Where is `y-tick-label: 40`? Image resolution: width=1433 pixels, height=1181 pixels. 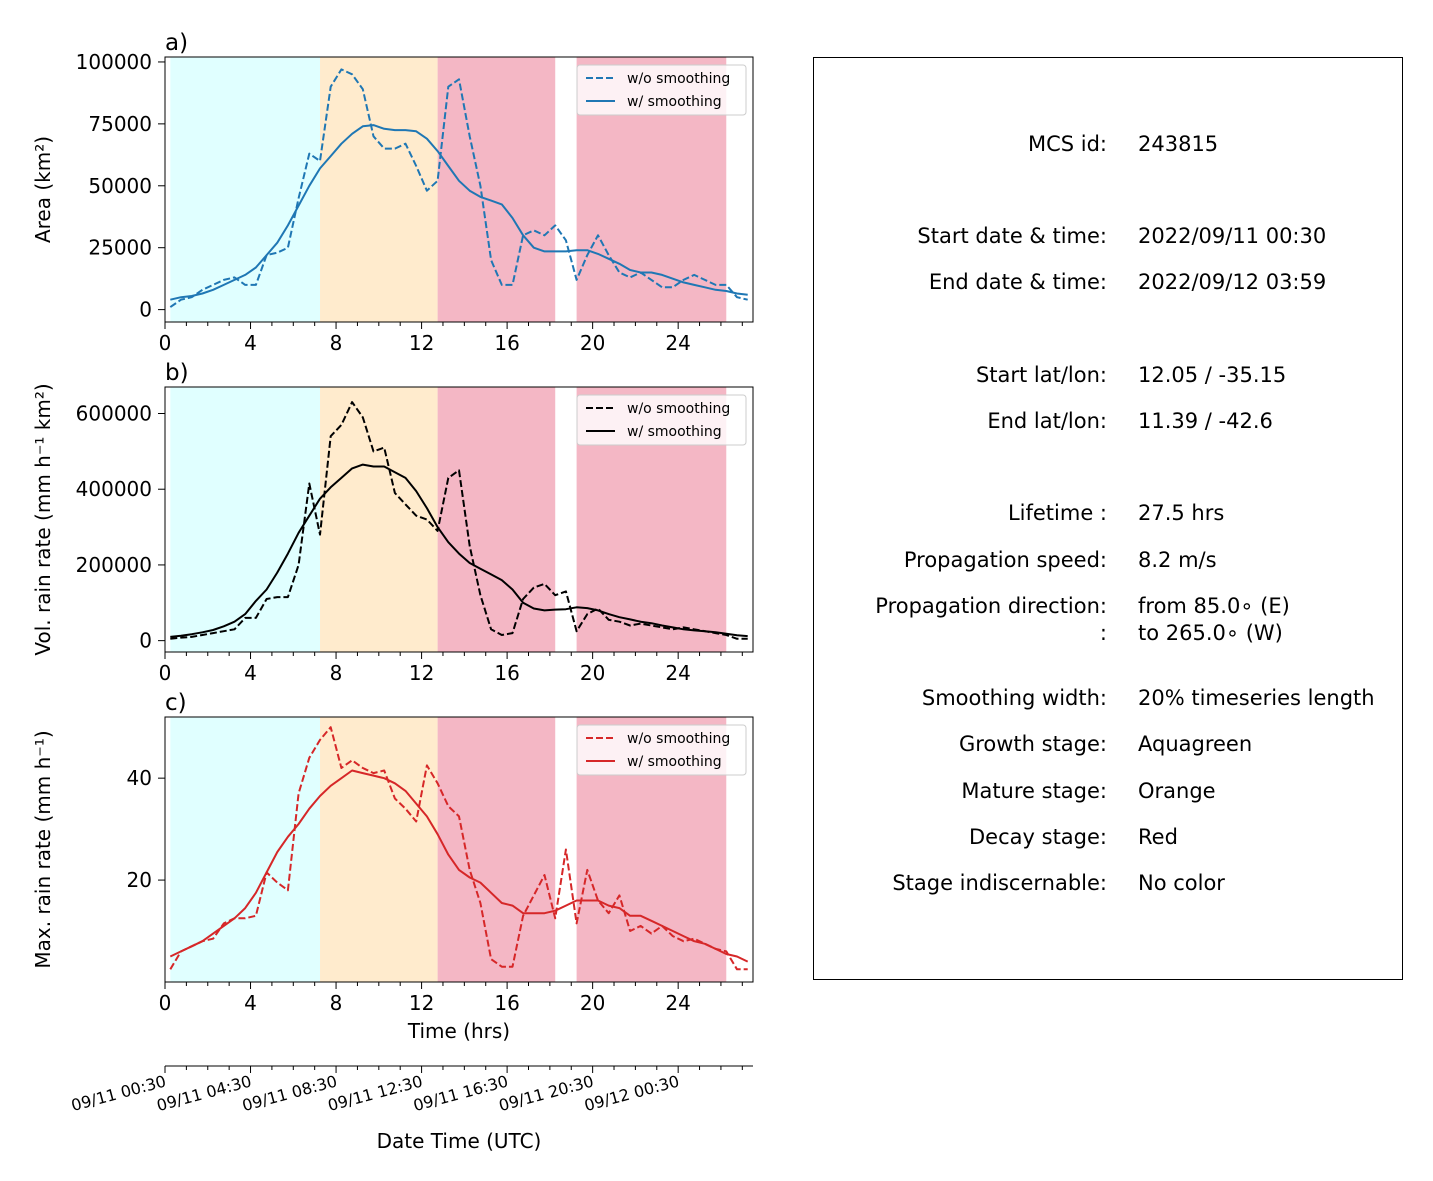 y-tick-label: 40 is located at coordinates (139, 778).